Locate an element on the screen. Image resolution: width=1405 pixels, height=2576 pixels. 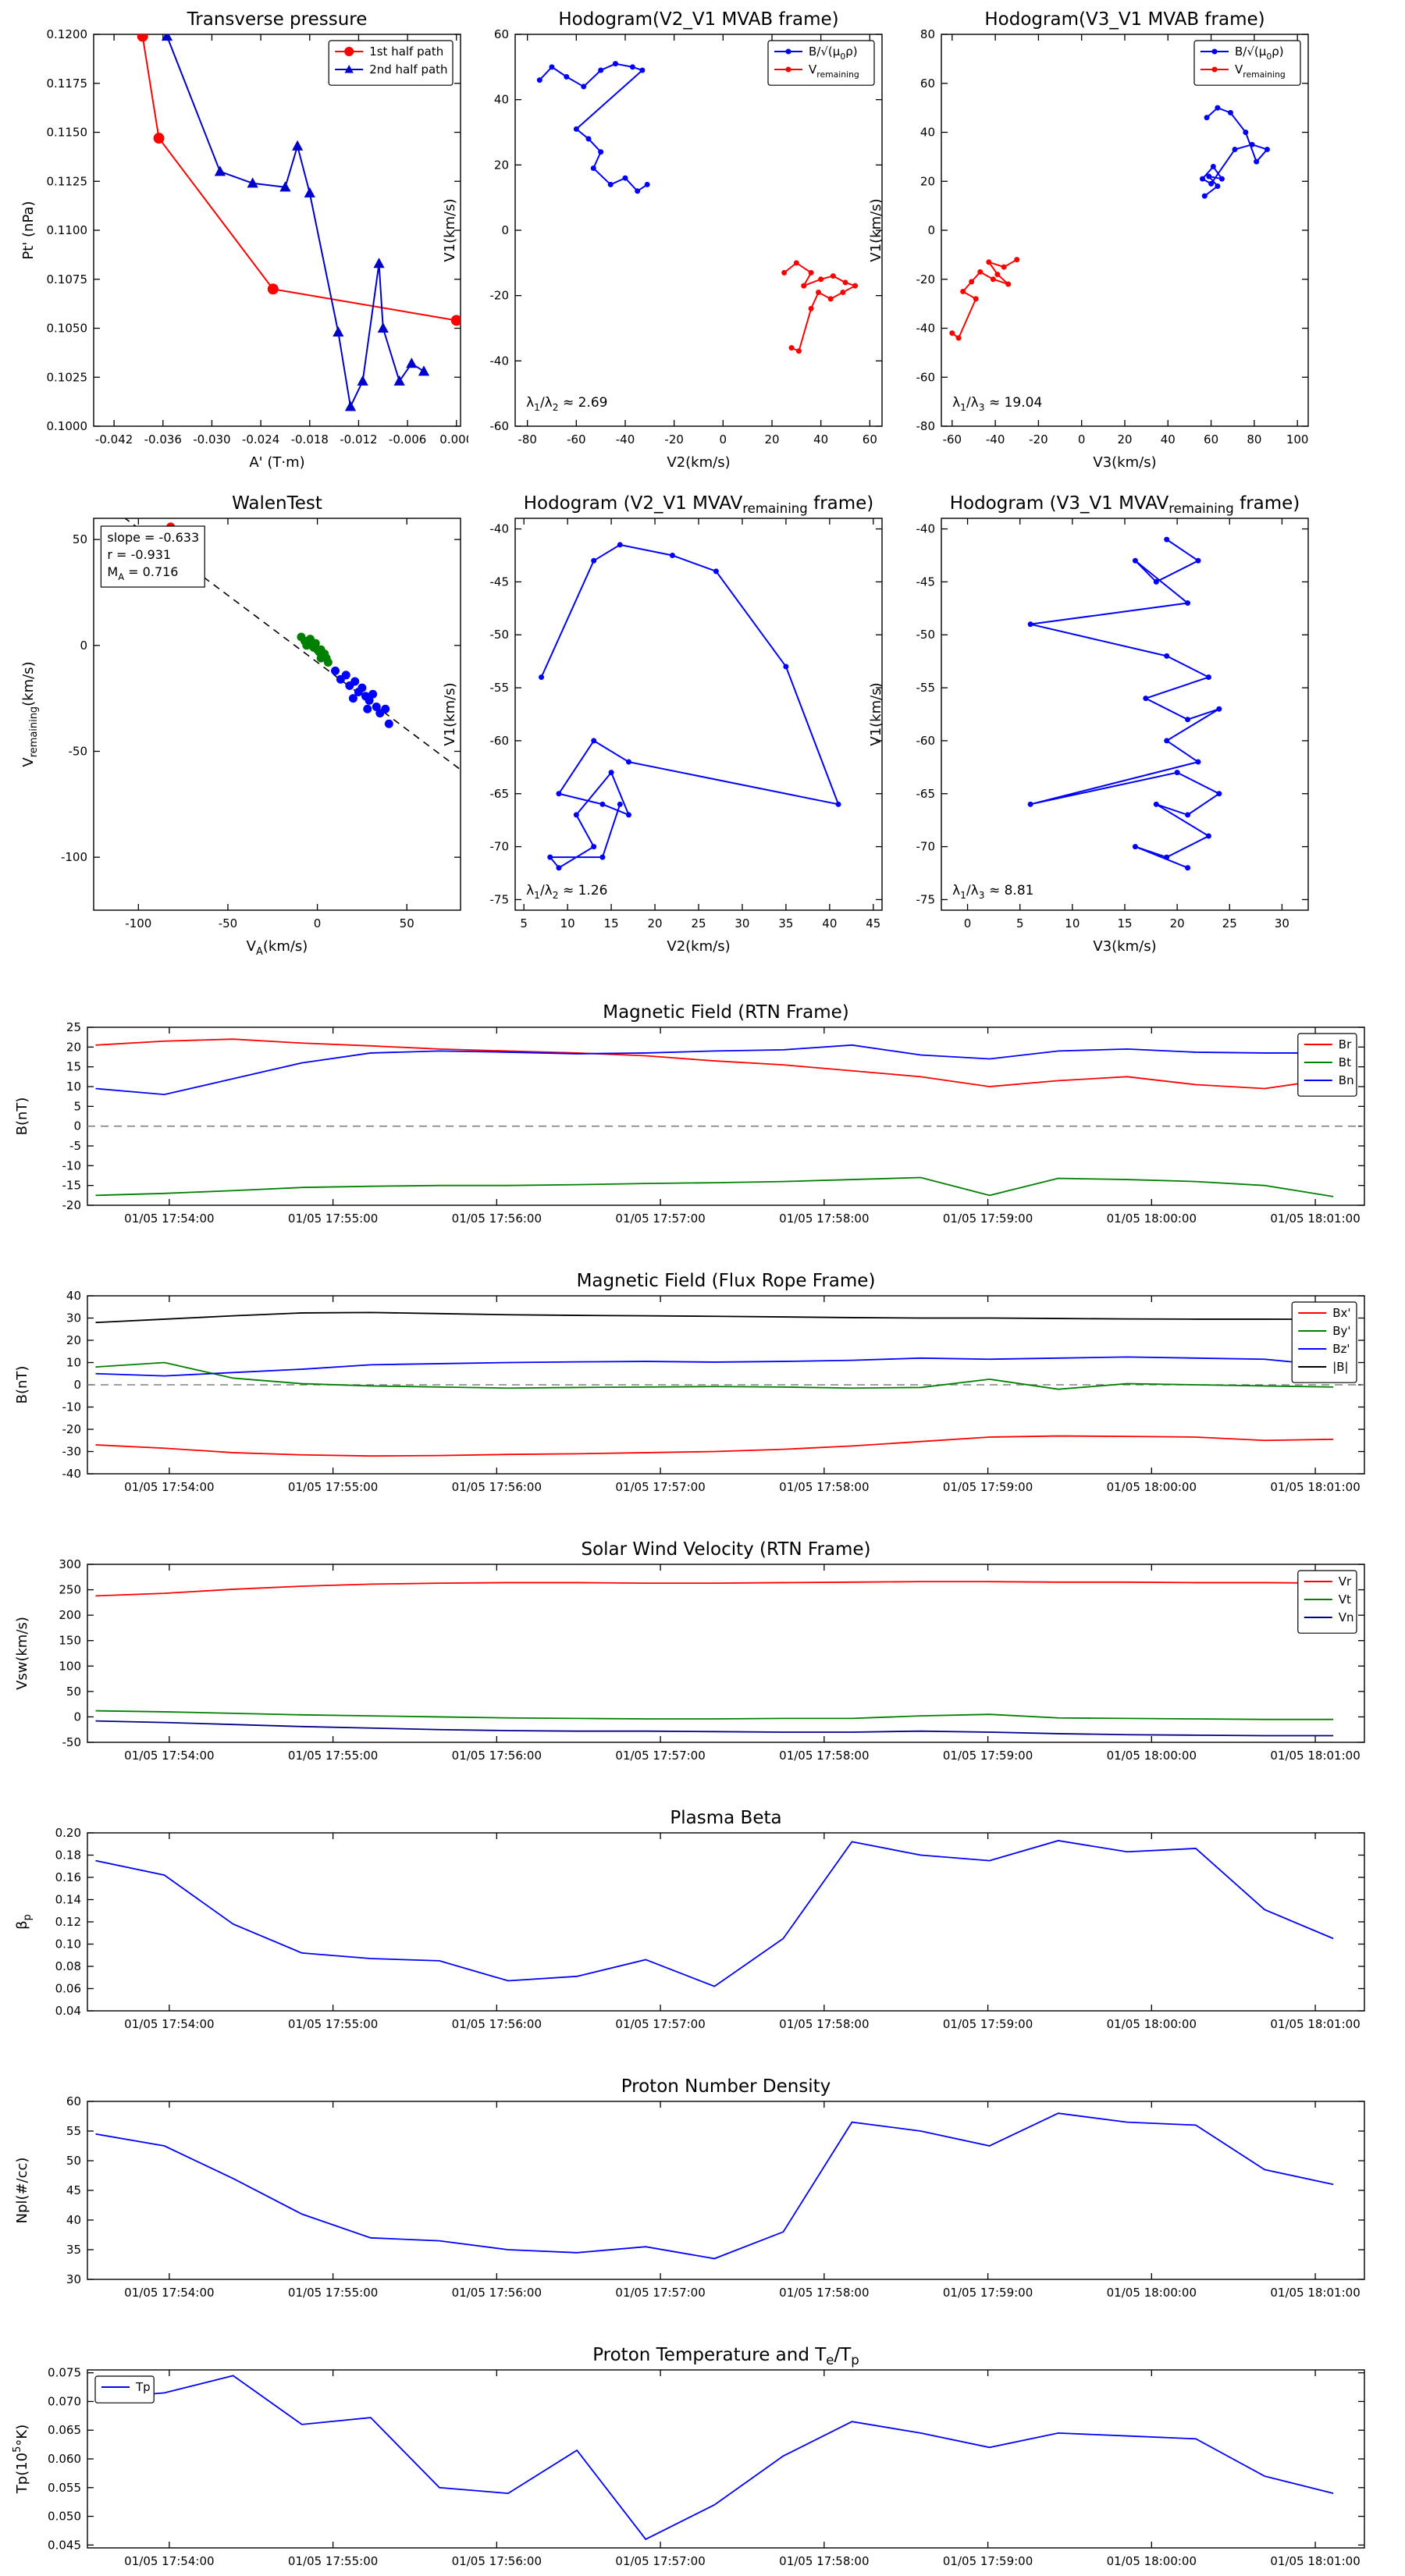
svg-text:Hodogram (V3_V1 MVAVremaining: Hodogram (V3_V1 MVAVremaining frame) is located at coordinates (1125, 504).